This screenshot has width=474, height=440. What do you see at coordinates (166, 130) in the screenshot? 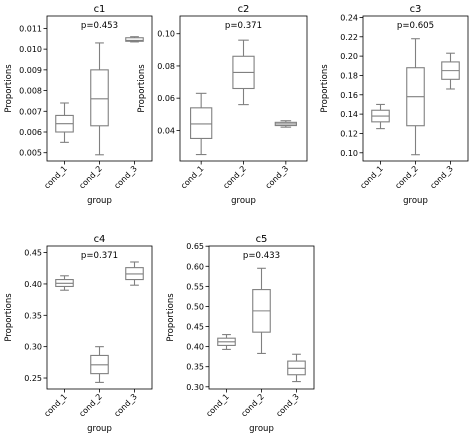
I see `y-tick-label: 0.04` at bounding box center [166, 130].